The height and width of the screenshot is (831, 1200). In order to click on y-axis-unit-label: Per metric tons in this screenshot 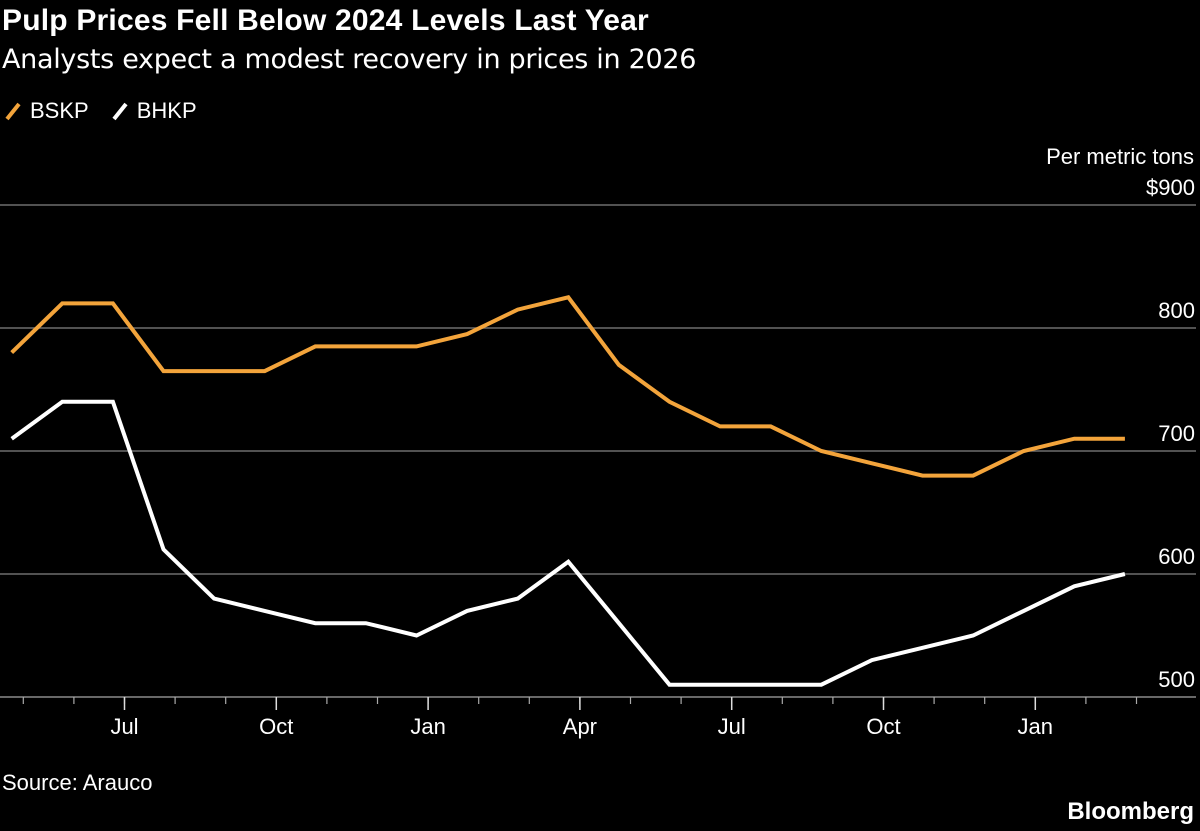, I will do `click(1120, 156)`.